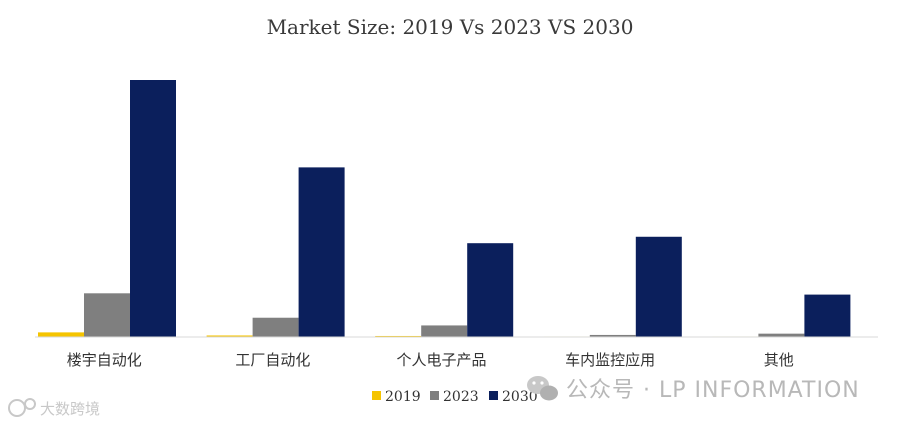  What do you see at coordinates (22, 407) in the screenshot?
I see `brand-logo-icon` at bounding box center [22, 407].